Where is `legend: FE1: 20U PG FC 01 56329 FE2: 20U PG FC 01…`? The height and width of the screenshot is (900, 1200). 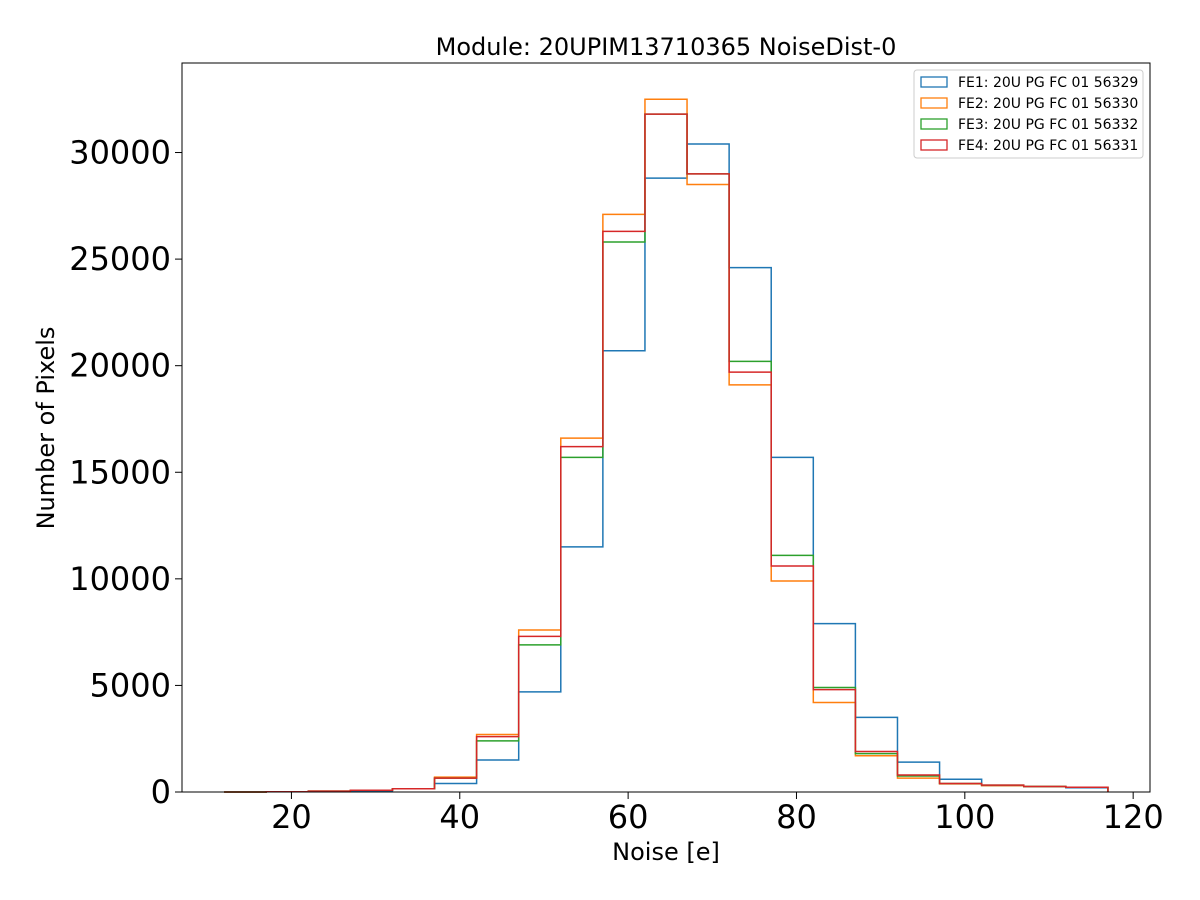 legend: FE1: 20U PG FC 01 56329 FE2: 20U PG FC 01… is located at coordinates (1028, 114).